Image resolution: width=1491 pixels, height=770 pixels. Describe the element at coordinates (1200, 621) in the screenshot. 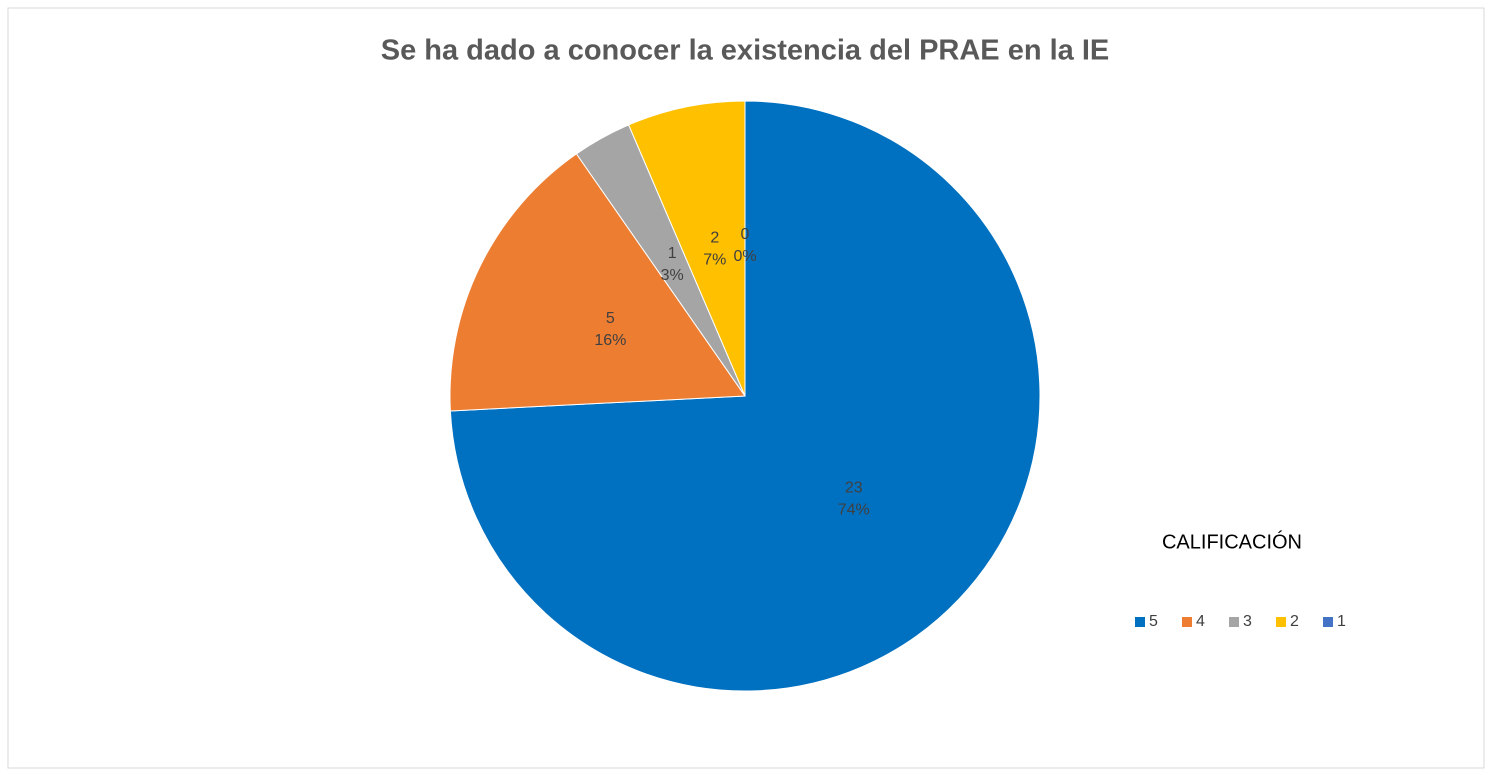

I see `legend-label: 4` at that location.